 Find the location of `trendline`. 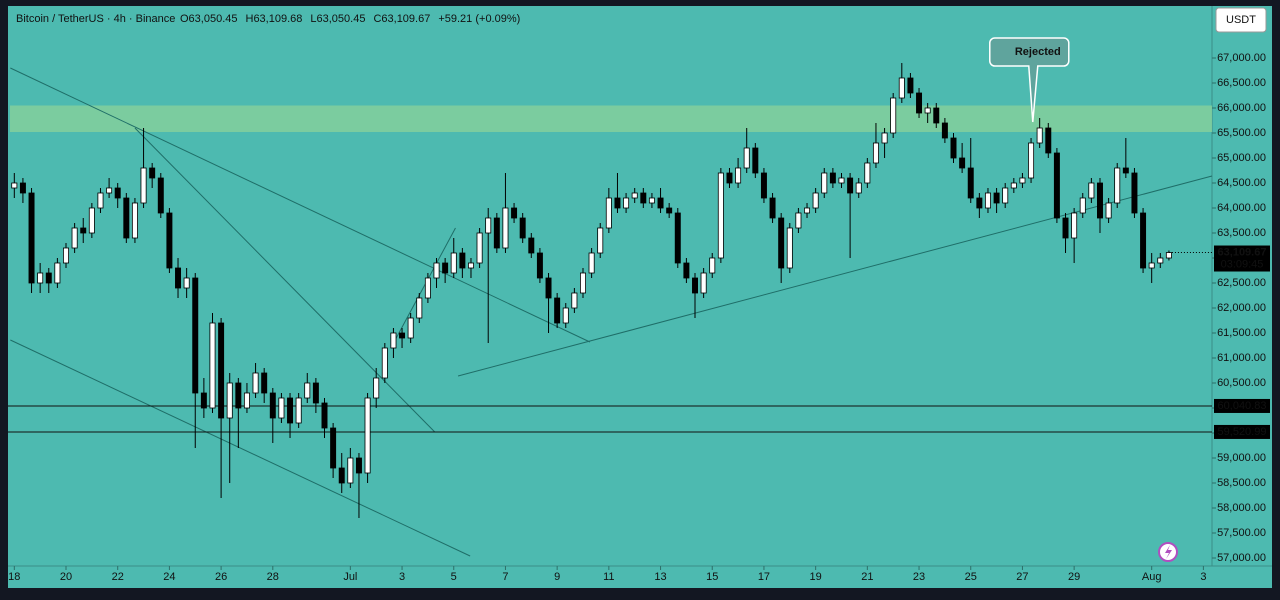

trendline is located at coordinates (240, 448).